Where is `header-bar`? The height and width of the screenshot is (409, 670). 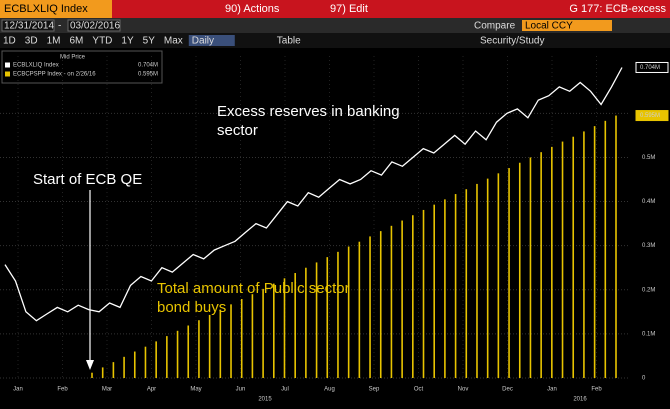
header-bar is located at coordinates (335, 9).